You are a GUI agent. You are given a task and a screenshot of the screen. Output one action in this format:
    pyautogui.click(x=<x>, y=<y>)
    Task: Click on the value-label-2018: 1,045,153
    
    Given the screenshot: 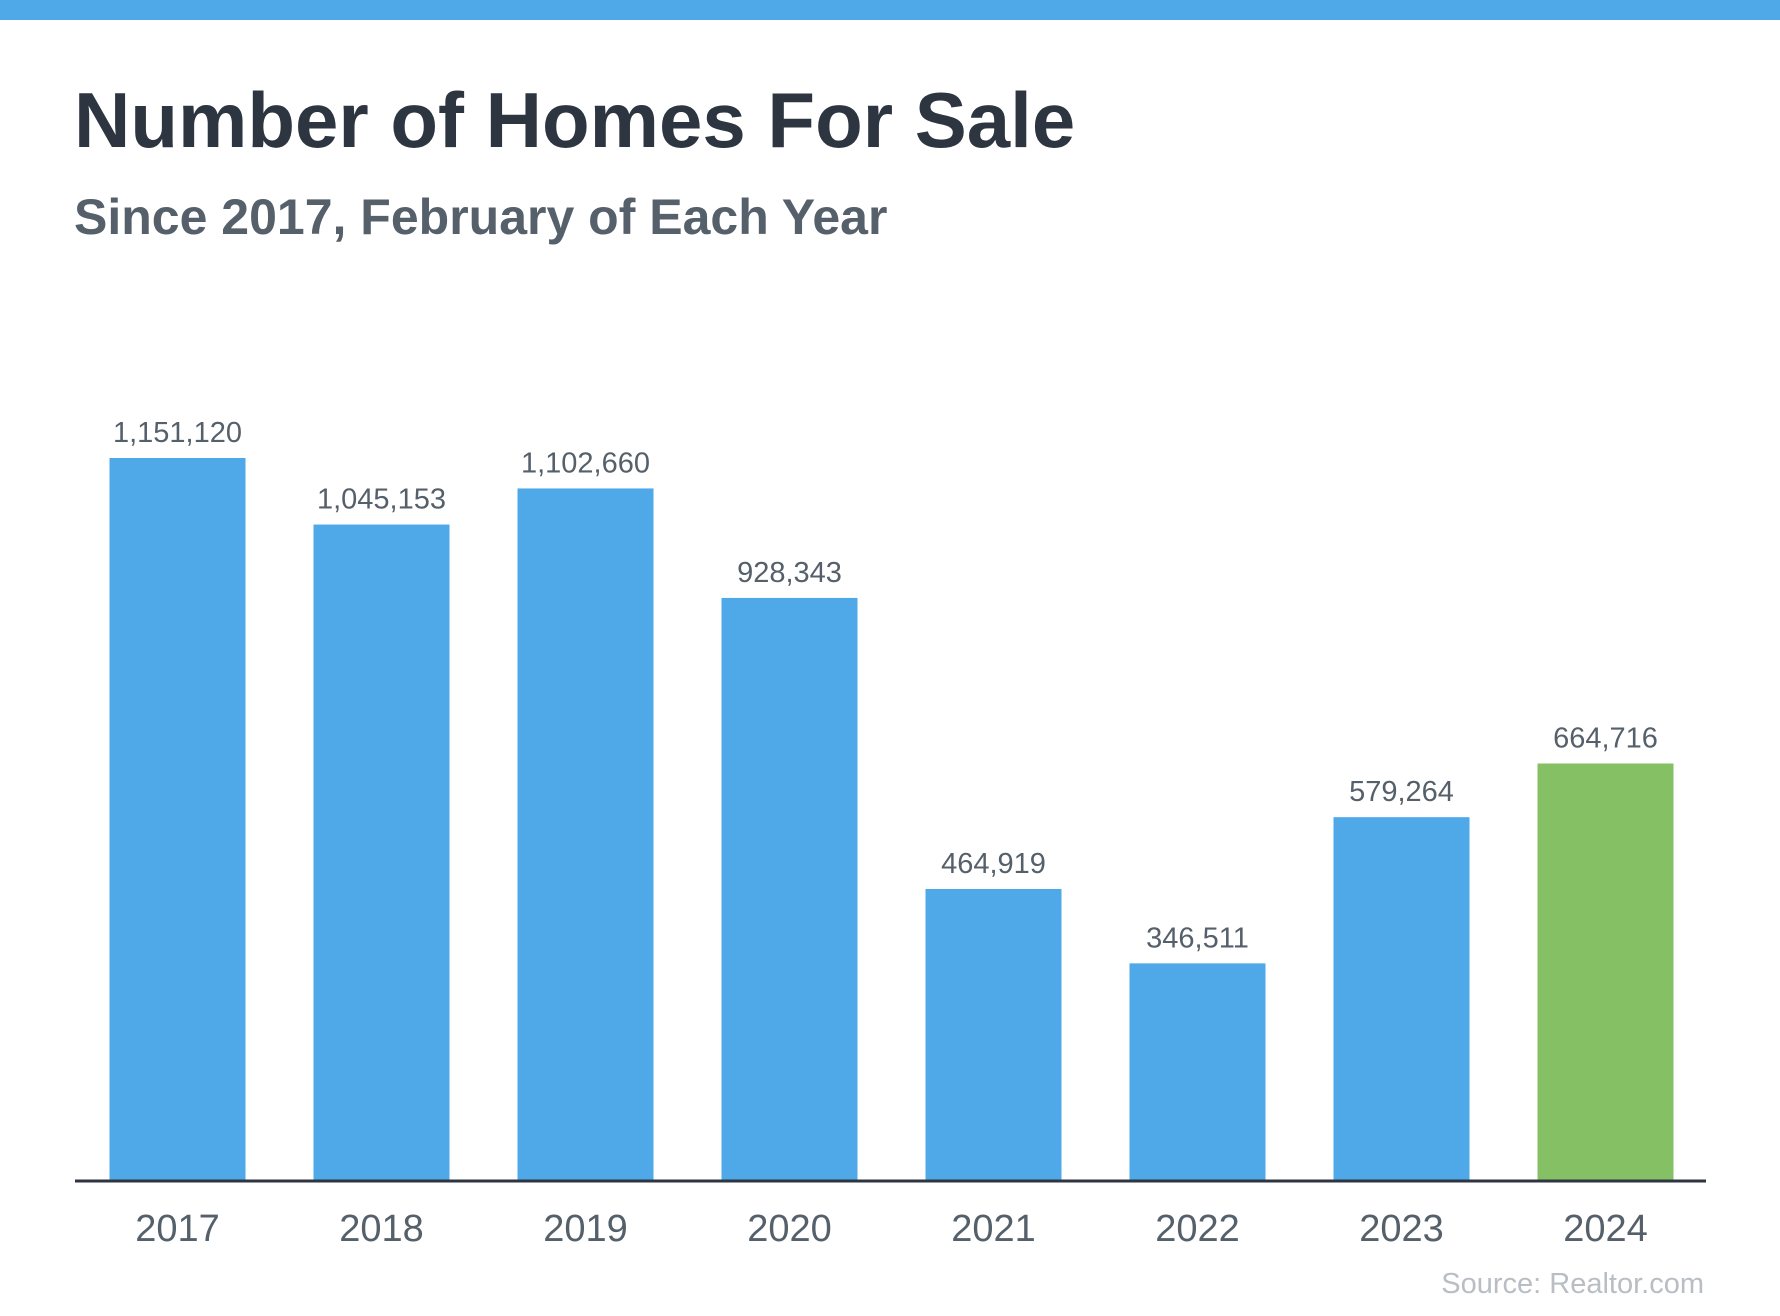 What is the action you would take?
    pyautogui.click(x=381, y=500)
    